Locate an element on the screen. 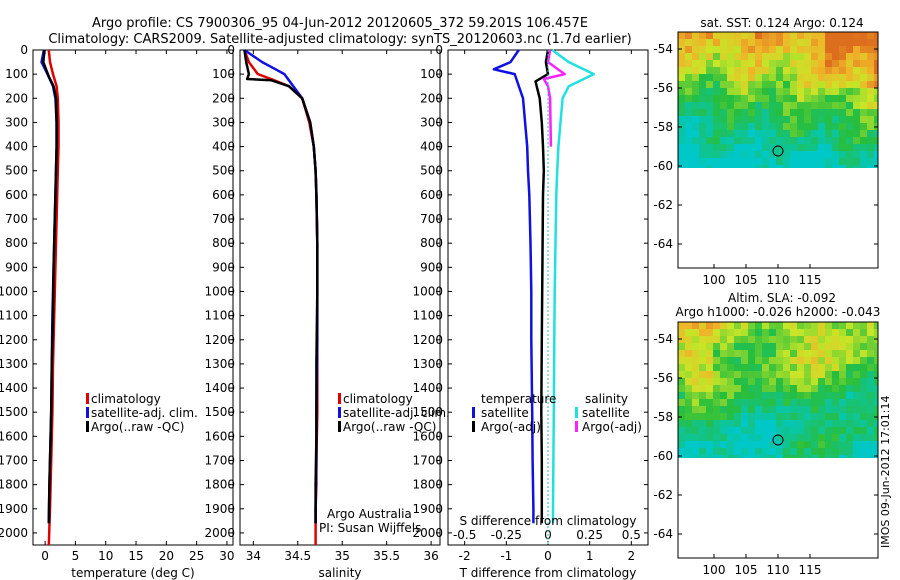  map-lon-label: 115 is located at coordinates (810, 280).